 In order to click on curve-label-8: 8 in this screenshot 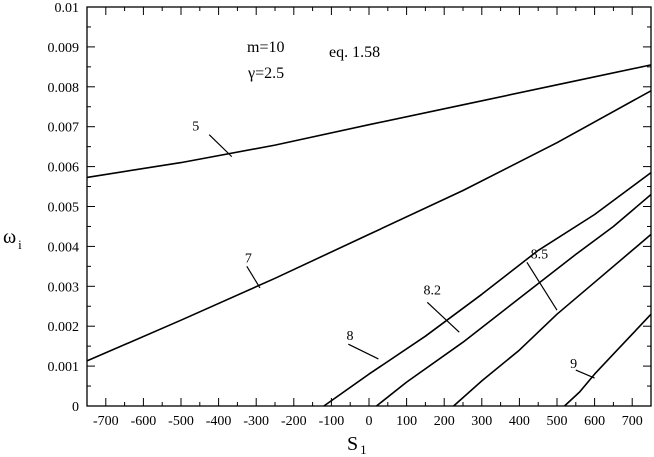, I will do `click(349, 336)`.